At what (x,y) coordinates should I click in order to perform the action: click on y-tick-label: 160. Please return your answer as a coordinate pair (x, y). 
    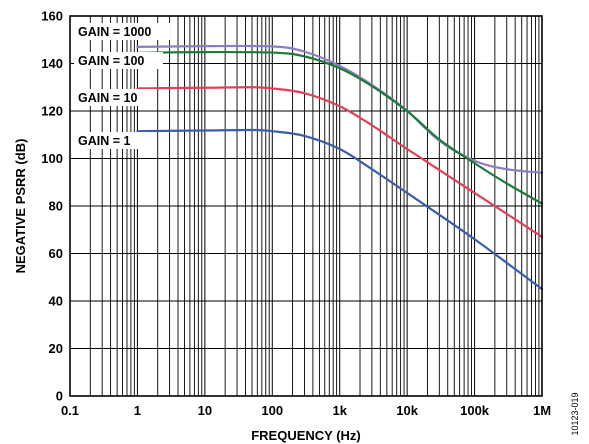
    Looking at the image, I should click on (52, 16).